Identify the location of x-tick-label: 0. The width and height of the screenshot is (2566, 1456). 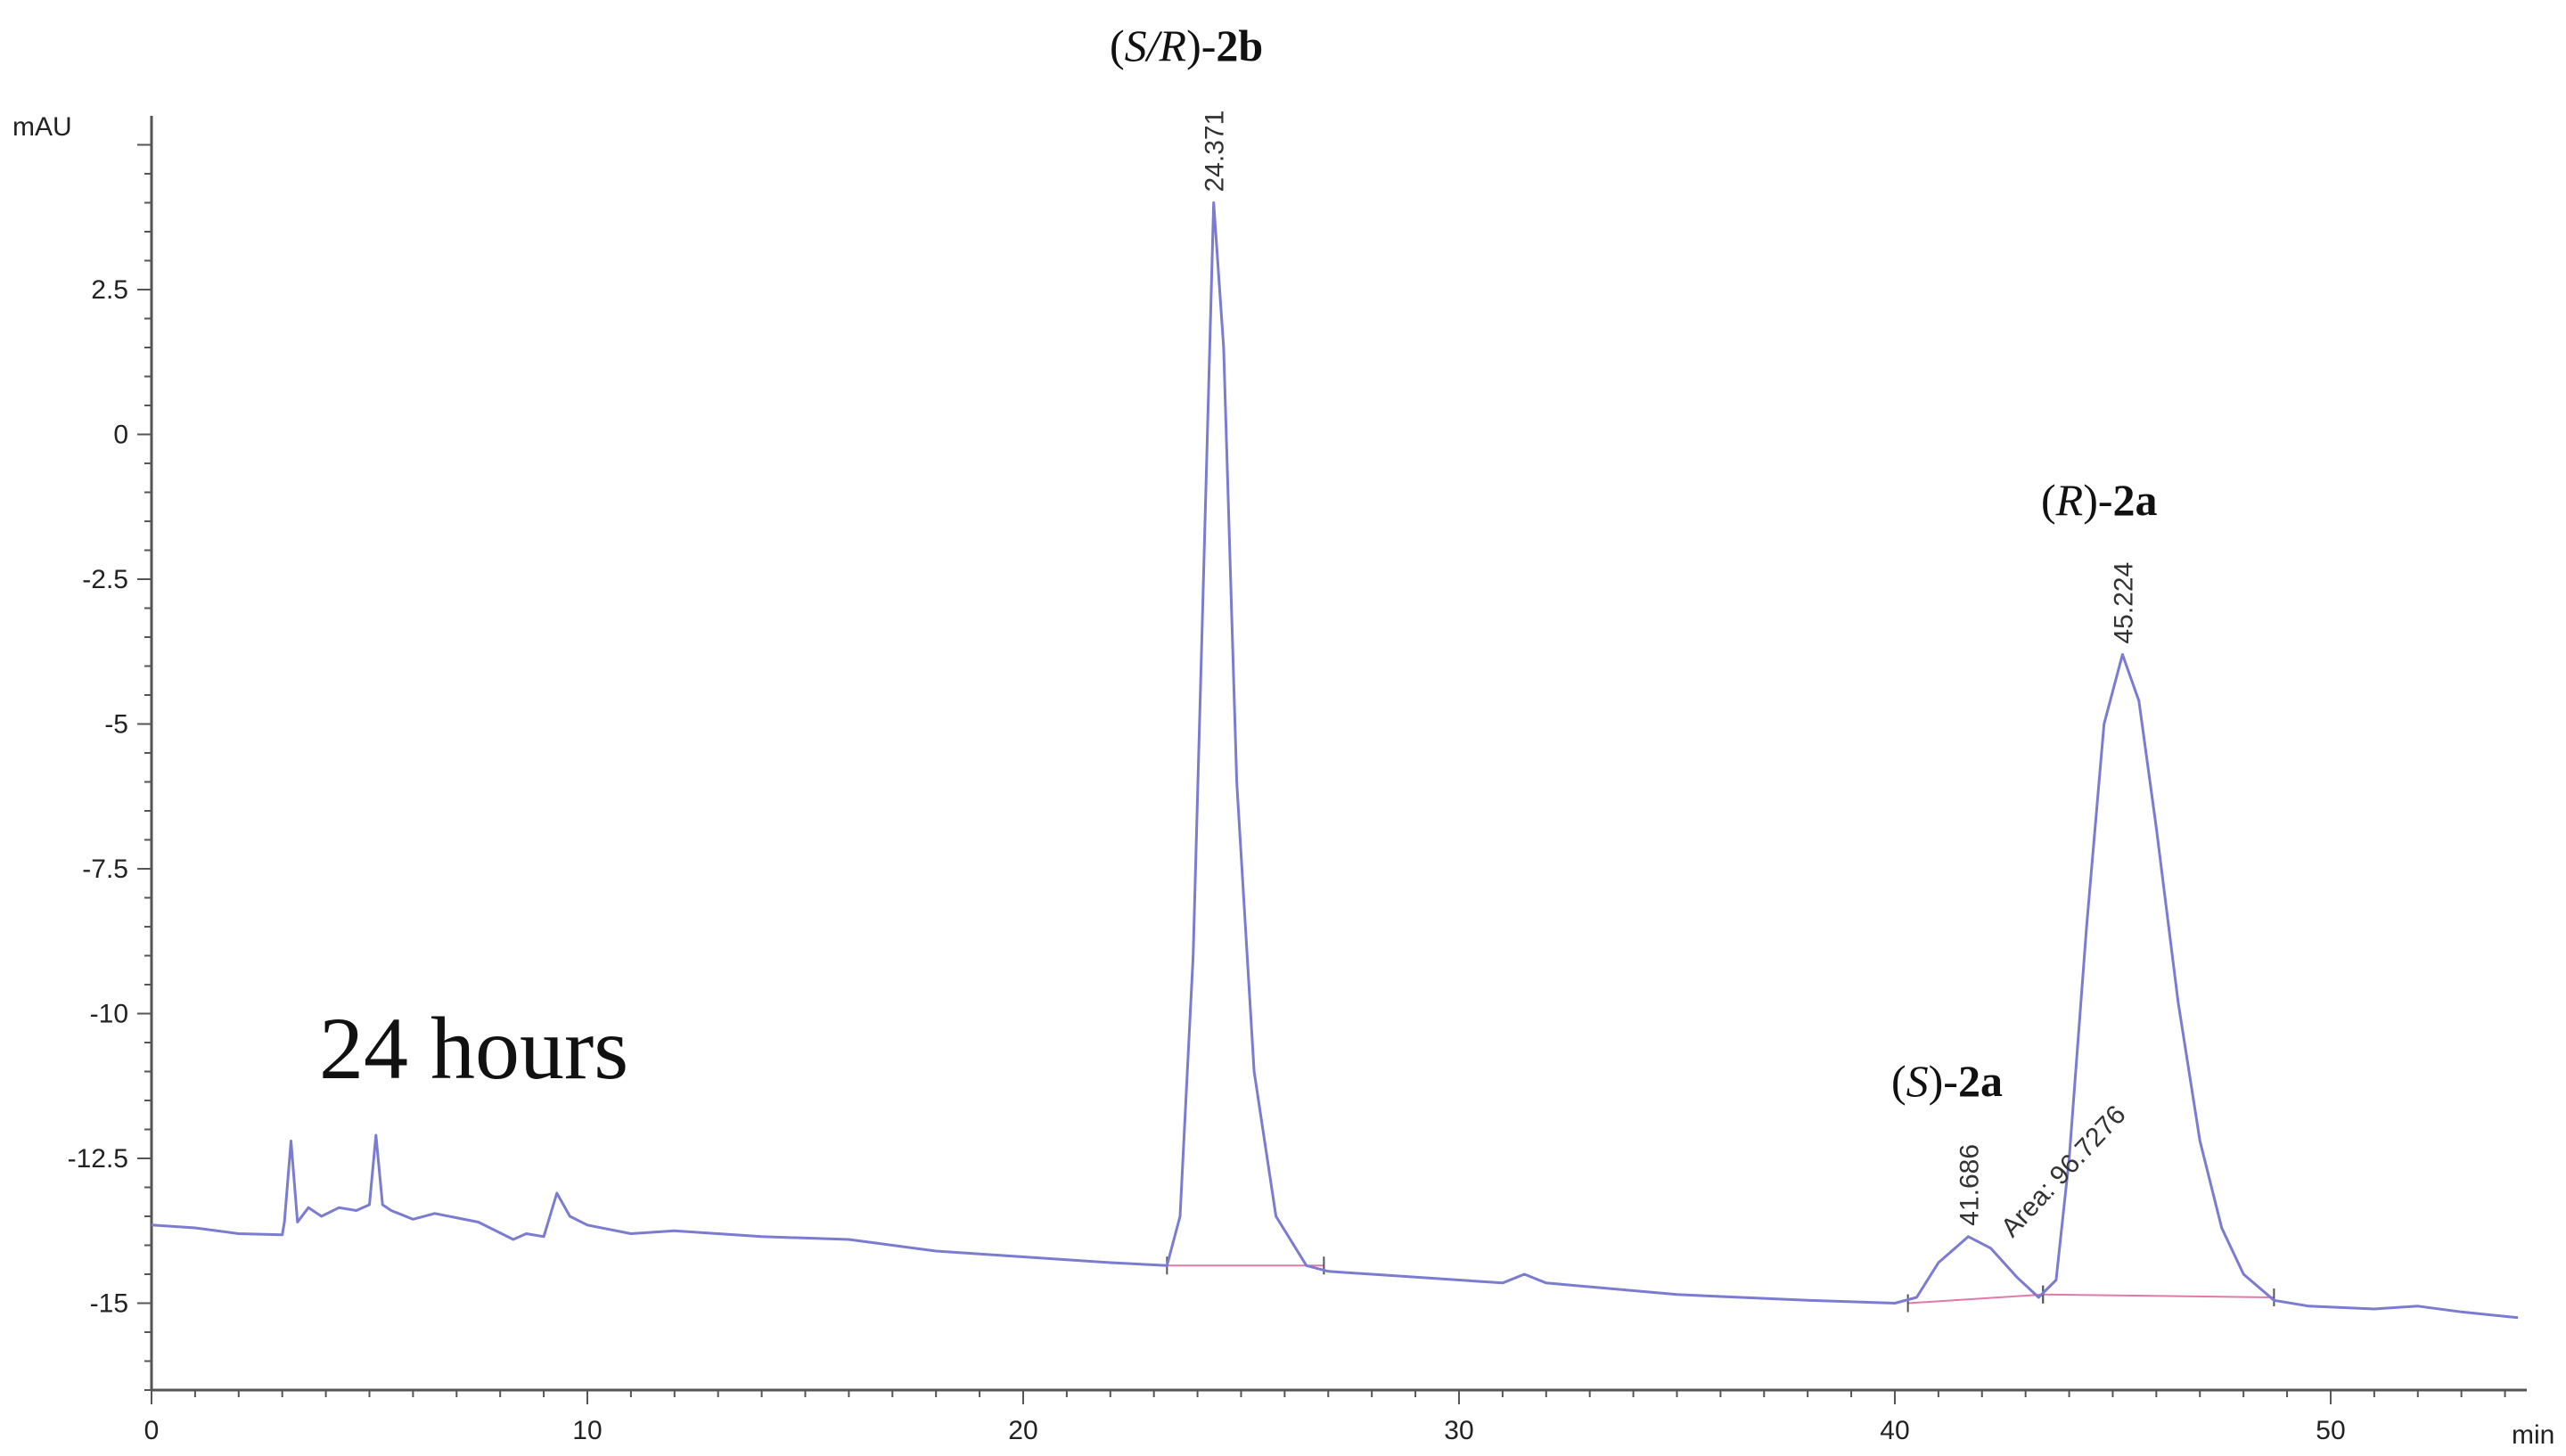
(152, 1431).